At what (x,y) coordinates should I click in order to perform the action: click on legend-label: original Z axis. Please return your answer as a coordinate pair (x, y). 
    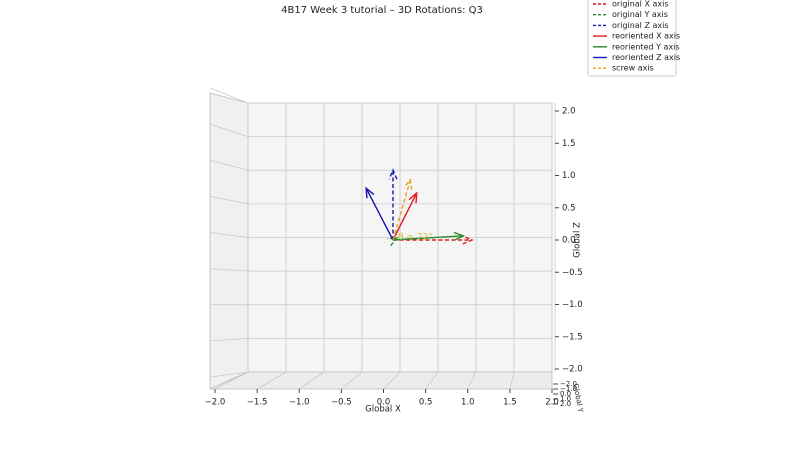
    Looking at the image, I should click on (640, 25).